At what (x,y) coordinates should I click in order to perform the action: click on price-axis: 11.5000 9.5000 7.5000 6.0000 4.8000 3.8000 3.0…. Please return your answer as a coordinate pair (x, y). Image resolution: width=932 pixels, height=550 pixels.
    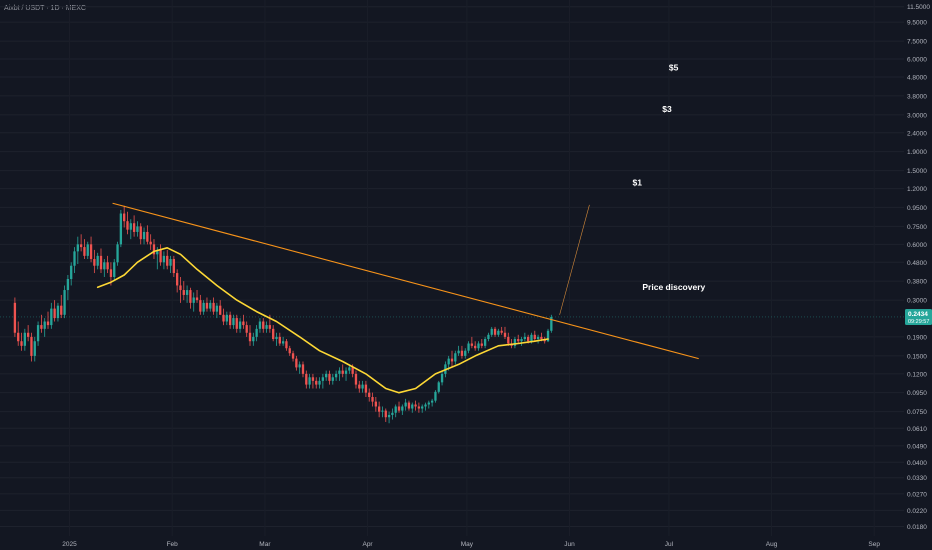
    Looking at the image, I should click on (918, 267).